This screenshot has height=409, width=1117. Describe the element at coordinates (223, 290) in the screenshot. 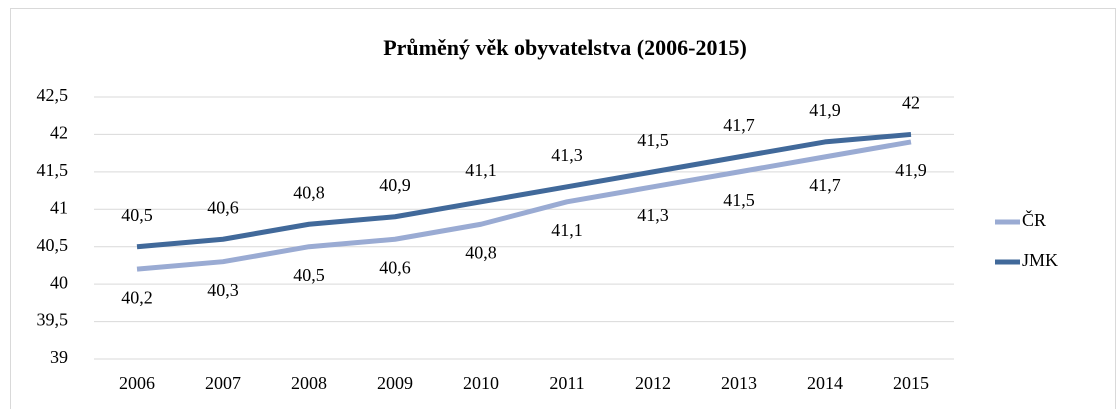

I see `data-label: 40,3` at that location.